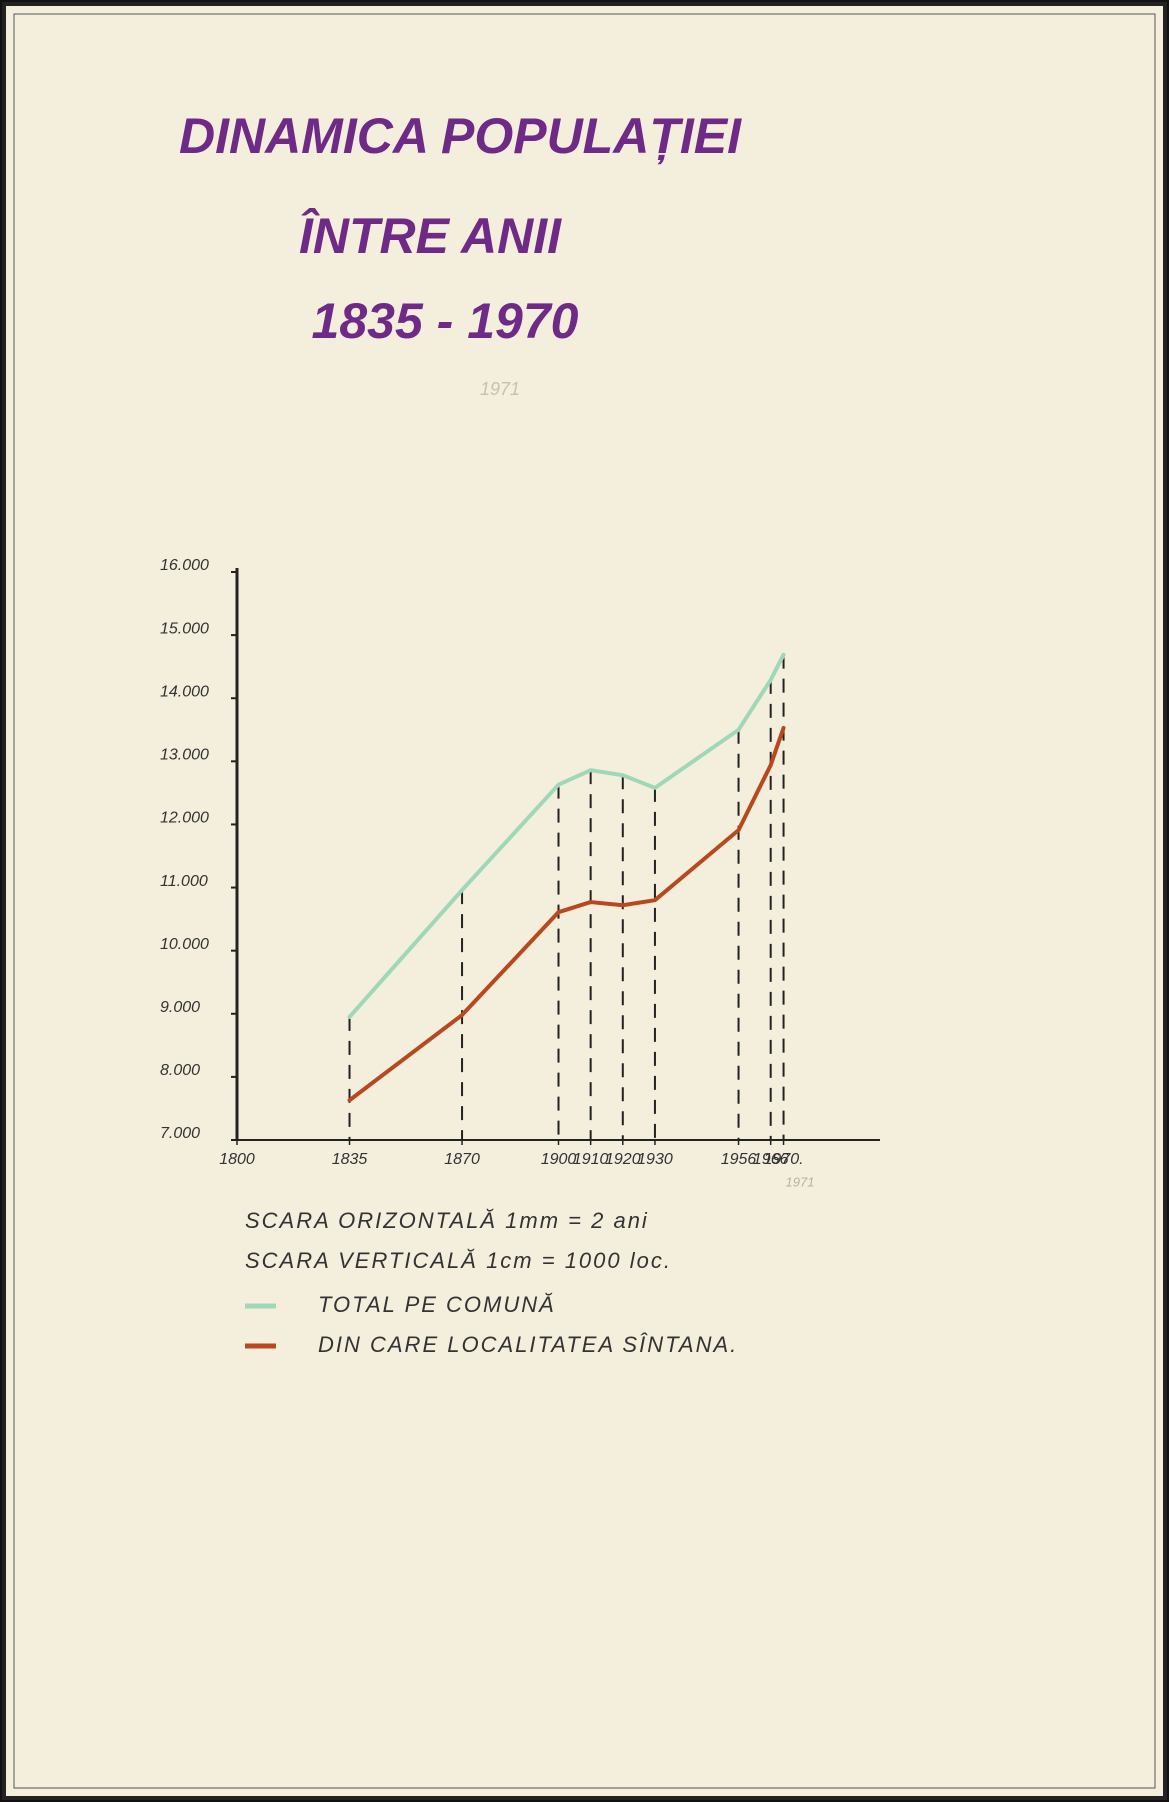 The height and width of the screenshot is (1802, 1169). I want to click on x-tick-label: 1930, so click(655, 1159).